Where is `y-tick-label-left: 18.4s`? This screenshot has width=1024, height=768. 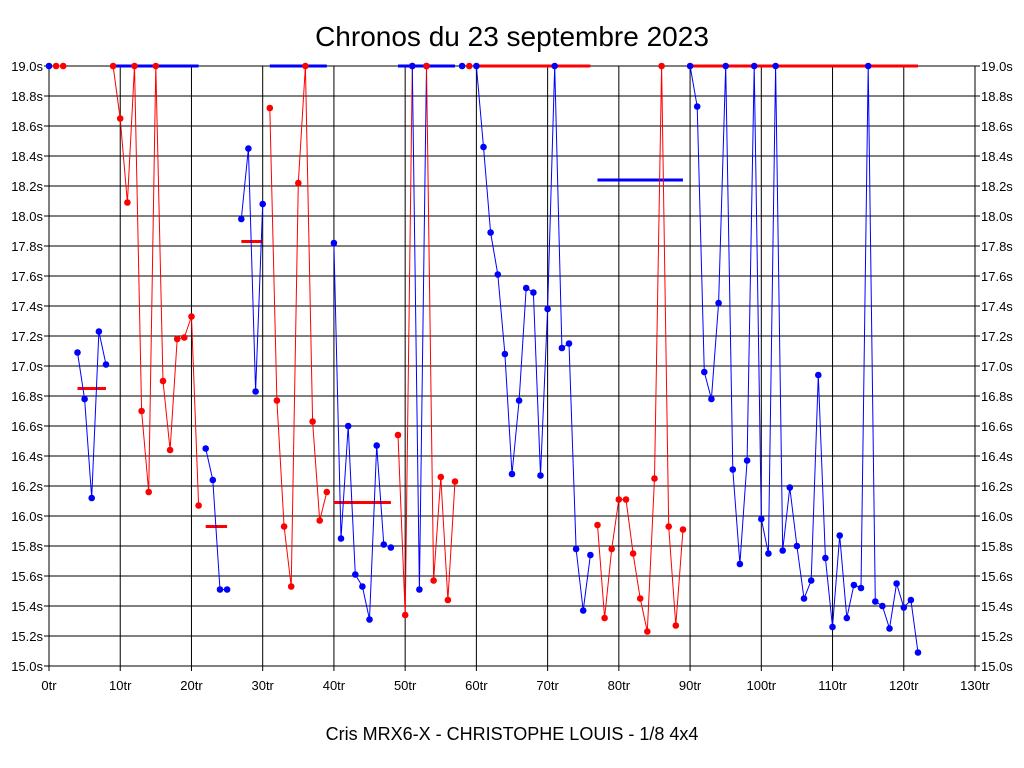 y-tick-label-left: 18.4s is located at coordinates (27, 156).